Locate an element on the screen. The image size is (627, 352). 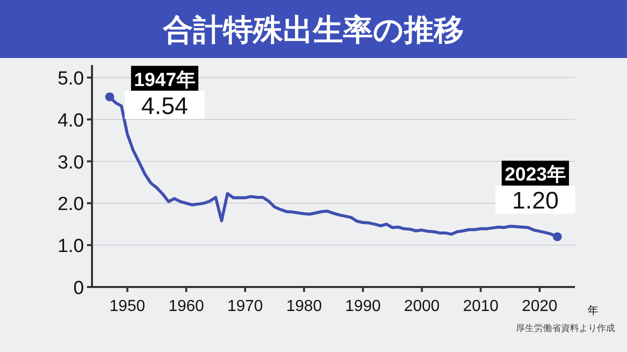
annotation: 2023年 1.20 is located at coordinates (535, 189).